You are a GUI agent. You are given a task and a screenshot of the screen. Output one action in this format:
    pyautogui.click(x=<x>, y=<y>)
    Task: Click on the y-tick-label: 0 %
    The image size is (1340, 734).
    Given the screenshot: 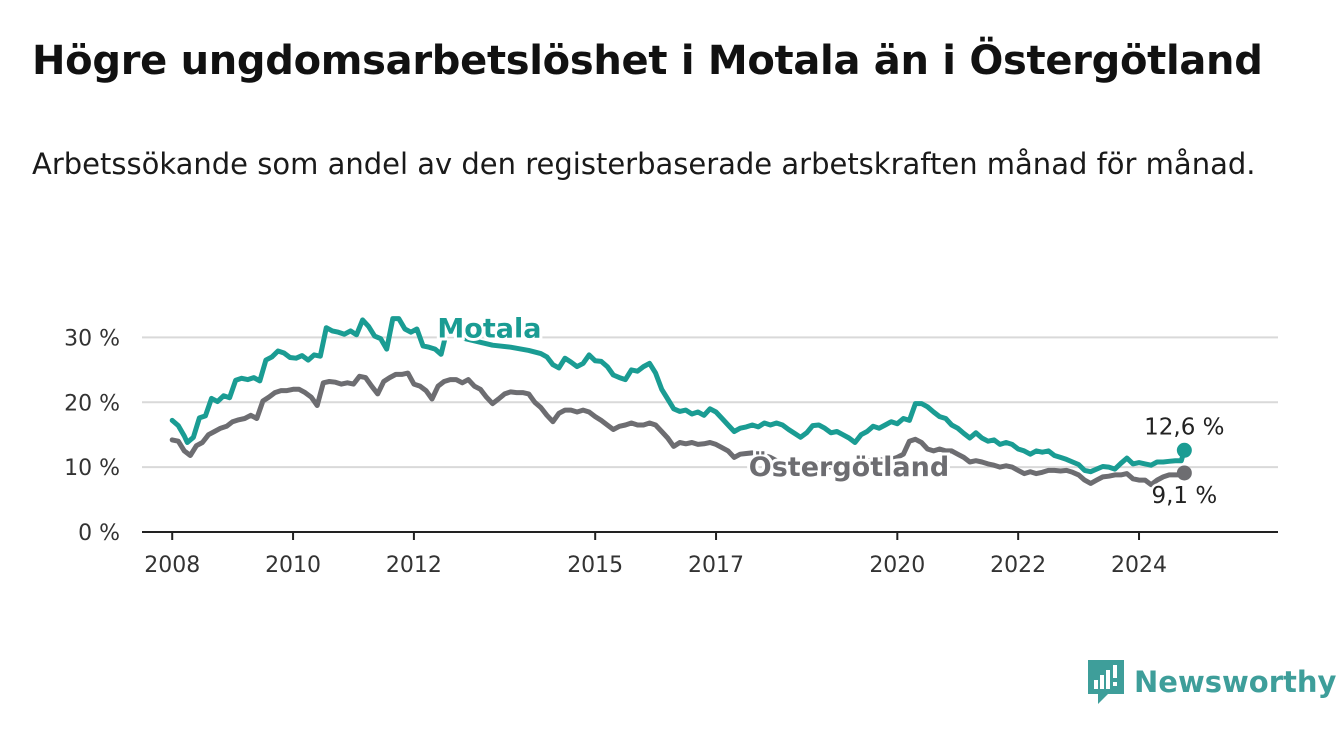 What is the action you would take?
    pyautogui.click(x=99, y=533)
    